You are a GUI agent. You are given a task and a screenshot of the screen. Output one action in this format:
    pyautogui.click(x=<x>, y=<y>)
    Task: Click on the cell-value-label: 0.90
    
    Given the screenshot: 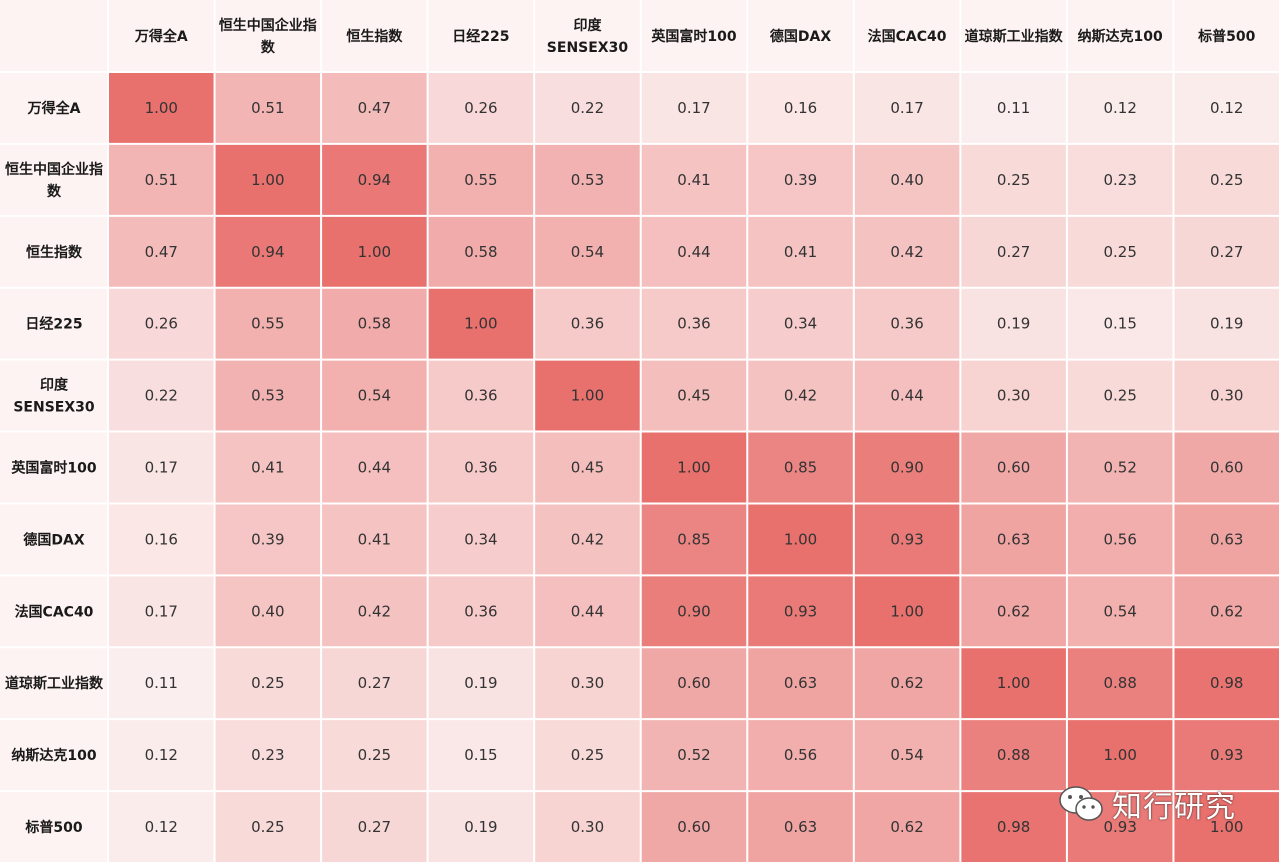 What is the action you would take?
    pyautogui.click(x=906, y=468)
    